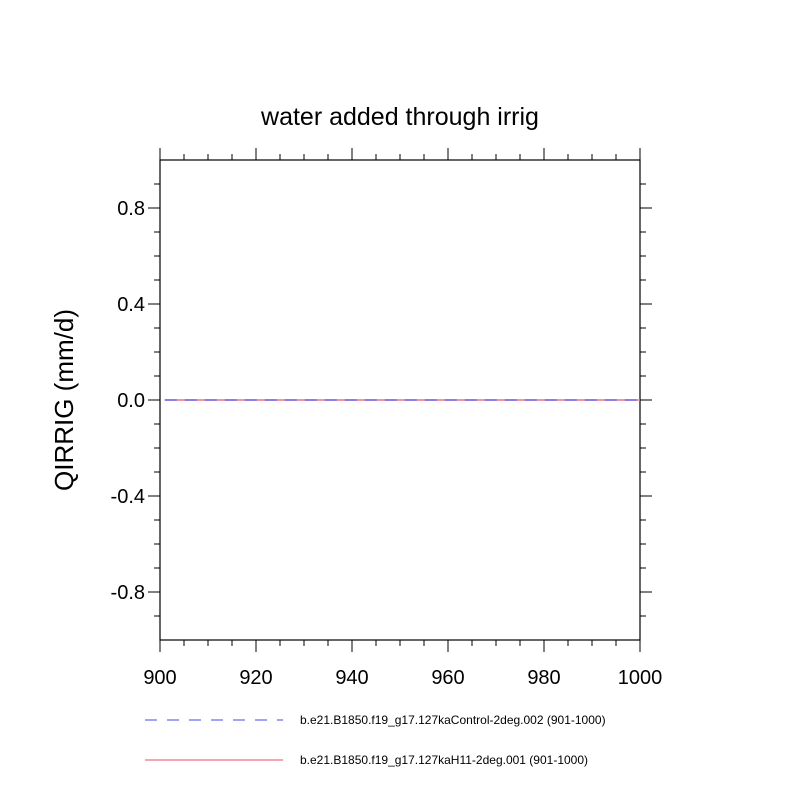  I want to click on y-axis-label: QIRRIG (mm/d), so click(64, 400).